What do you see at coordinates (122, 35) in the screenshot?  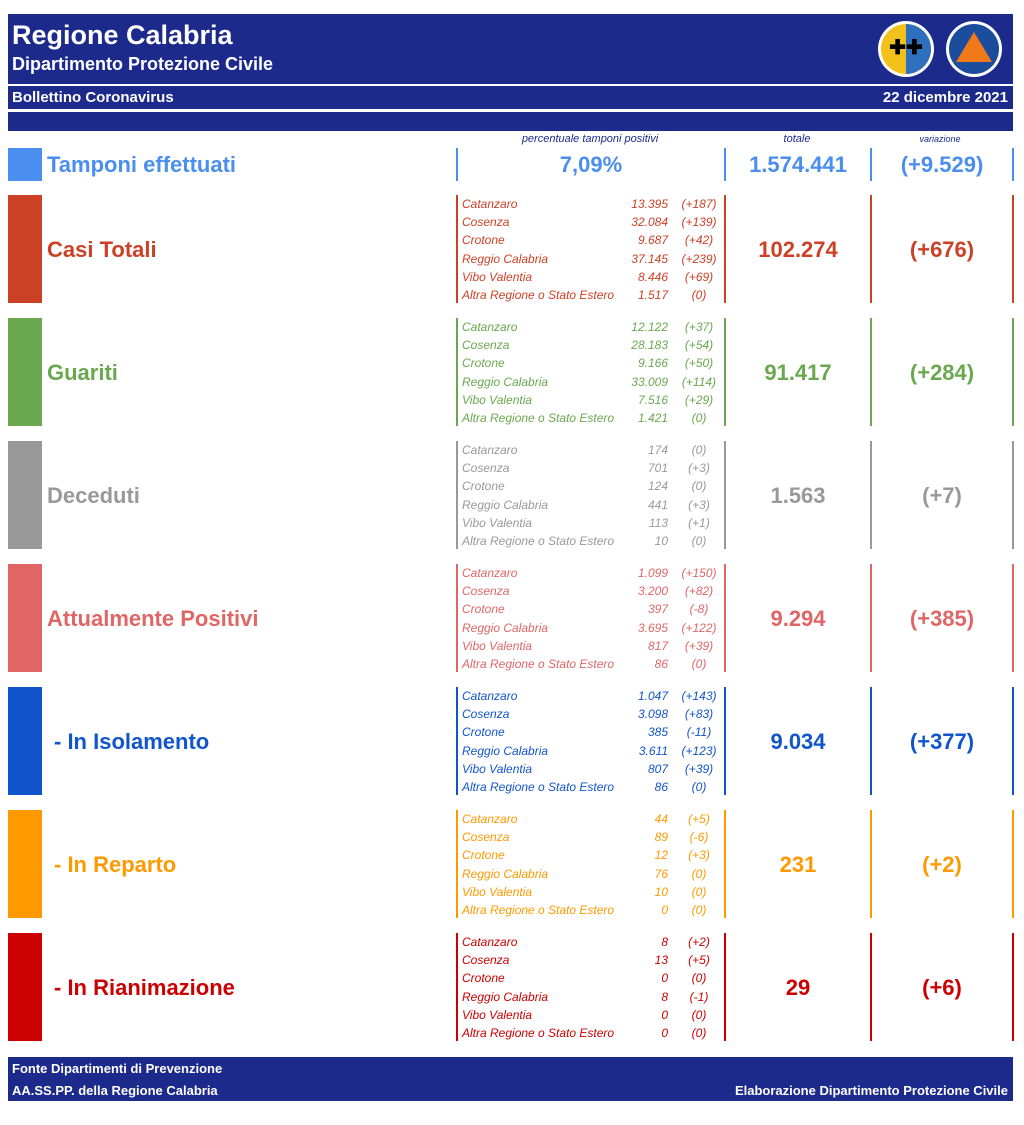 I see `title: Regione Calabria` at bounding box center [122, 35].